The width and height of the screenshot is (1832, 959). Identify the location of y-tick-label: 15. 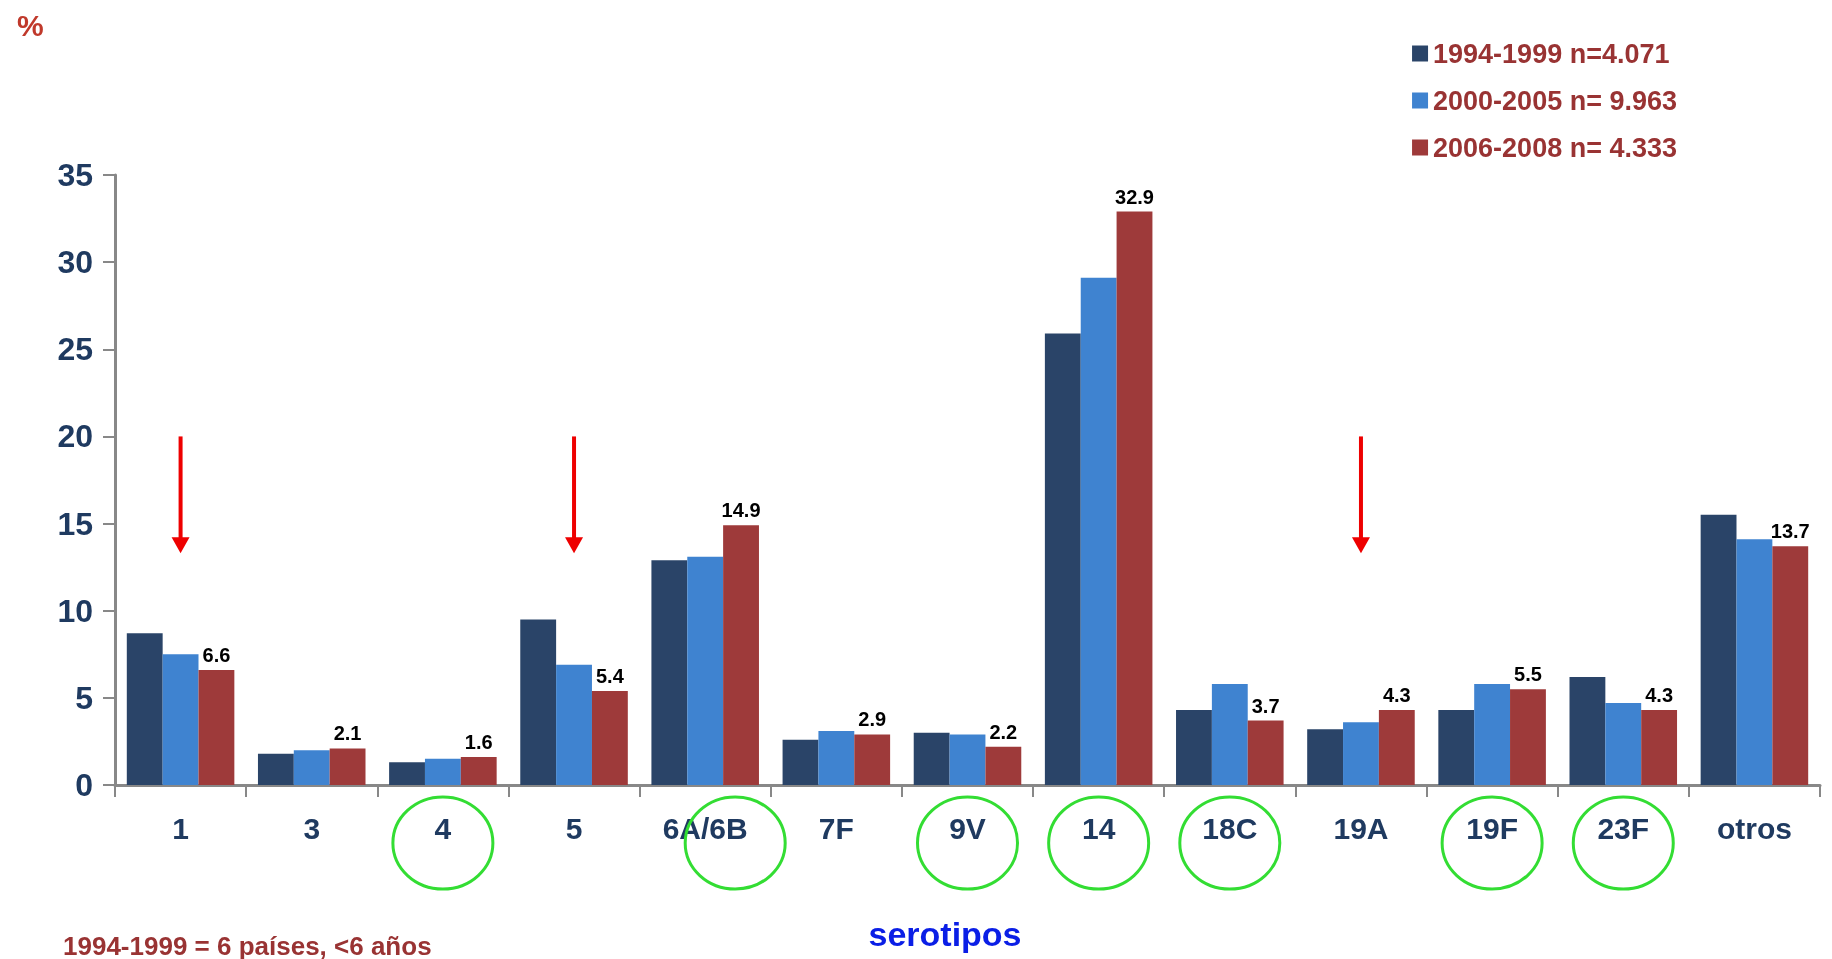
(75, 523).